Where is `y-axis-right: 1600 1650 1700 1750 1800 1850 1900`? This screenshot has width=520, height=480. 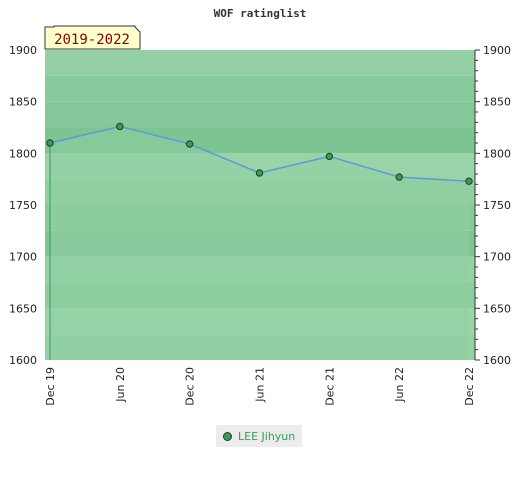
y-axis-right: 1600 1650 1700 1750 1800 1850 1900 is located at coordinates (492, 205).